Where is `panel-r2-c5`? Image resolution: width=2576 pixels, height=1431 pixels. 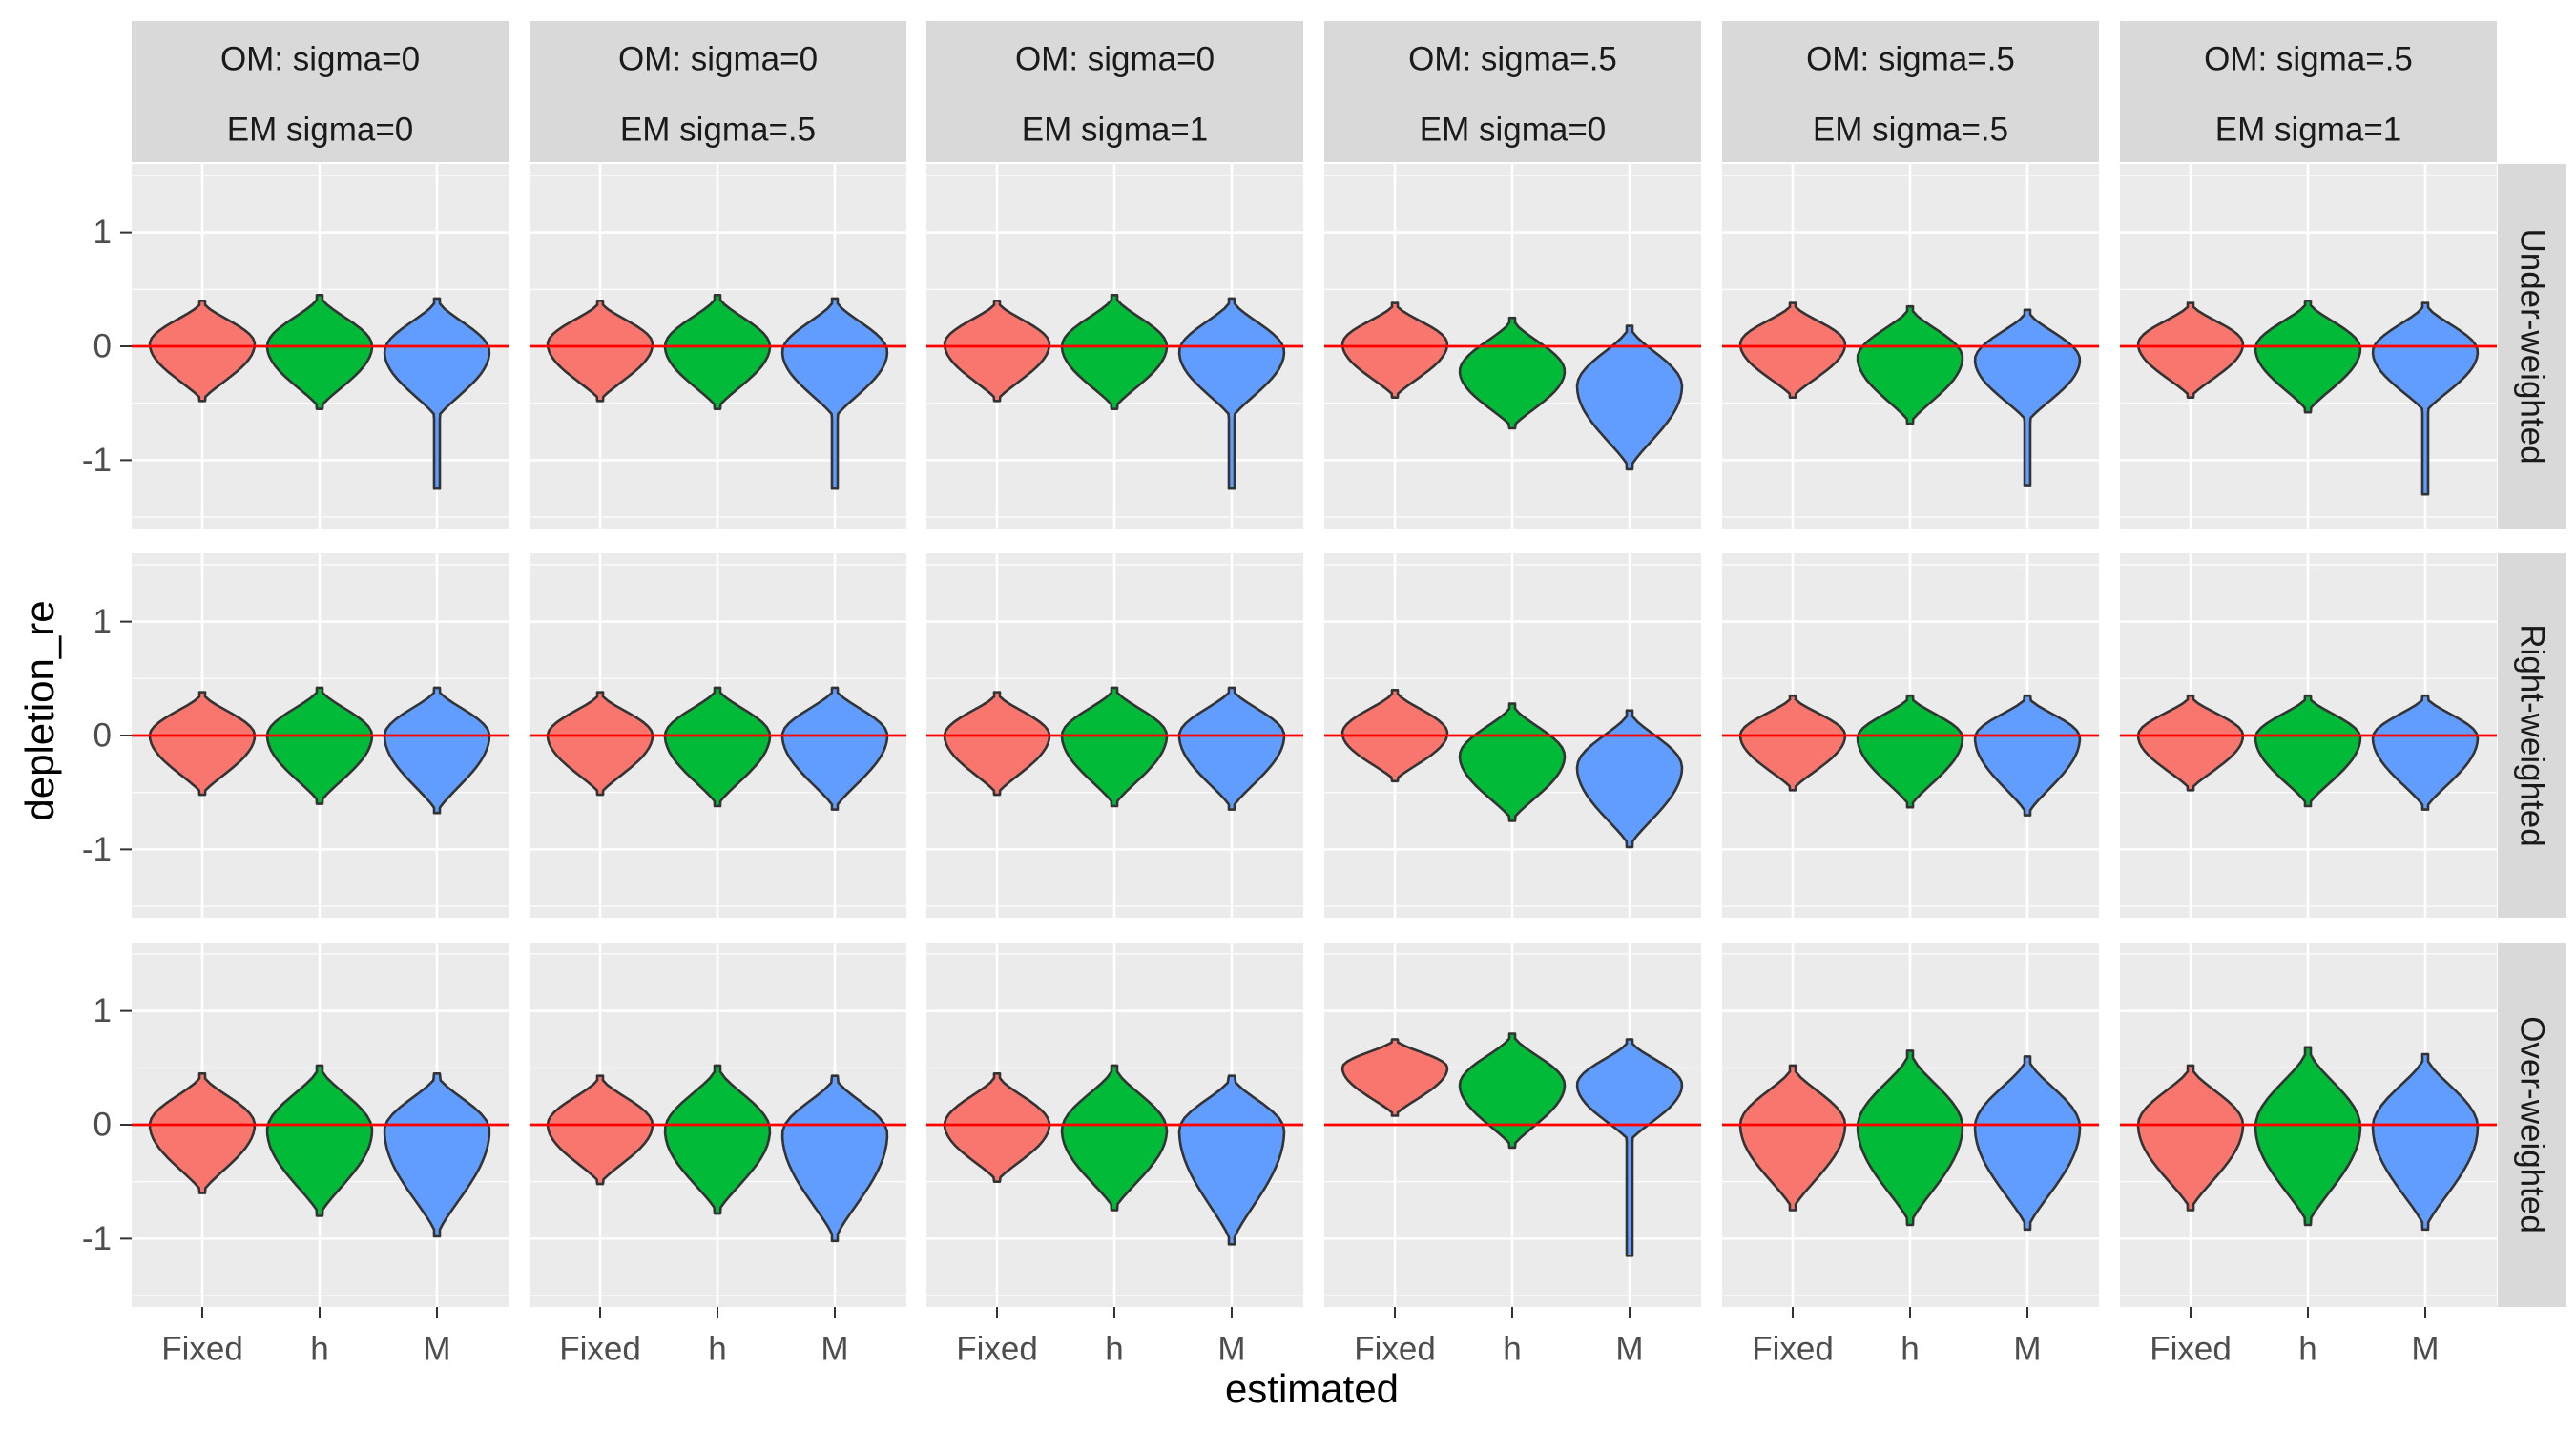
panel-r2-c5 is located at coordinates (1910, 735).